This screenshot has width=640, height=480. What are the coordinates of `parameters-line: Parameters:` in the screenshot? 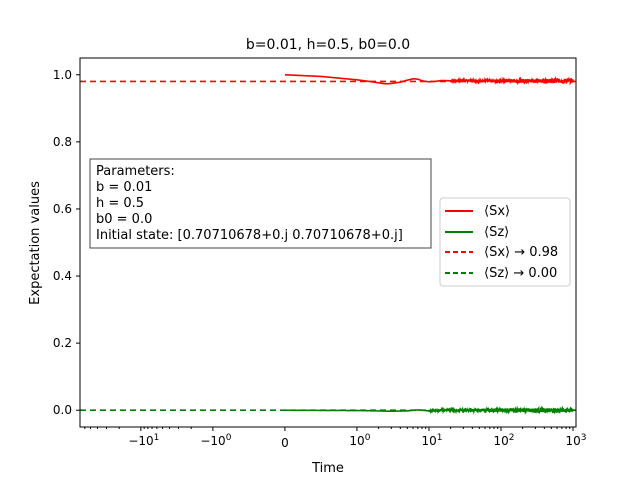 It's located at (135, 171).